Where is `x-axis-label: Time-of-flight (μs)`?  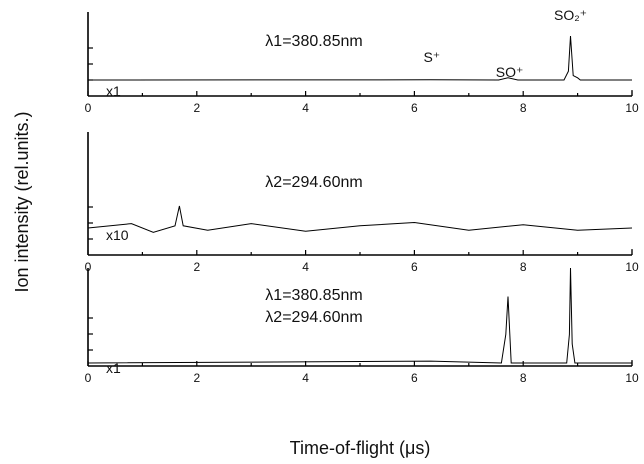 x-axis-label: Time-of-flight (μs) is located at coordinates (360, 448).